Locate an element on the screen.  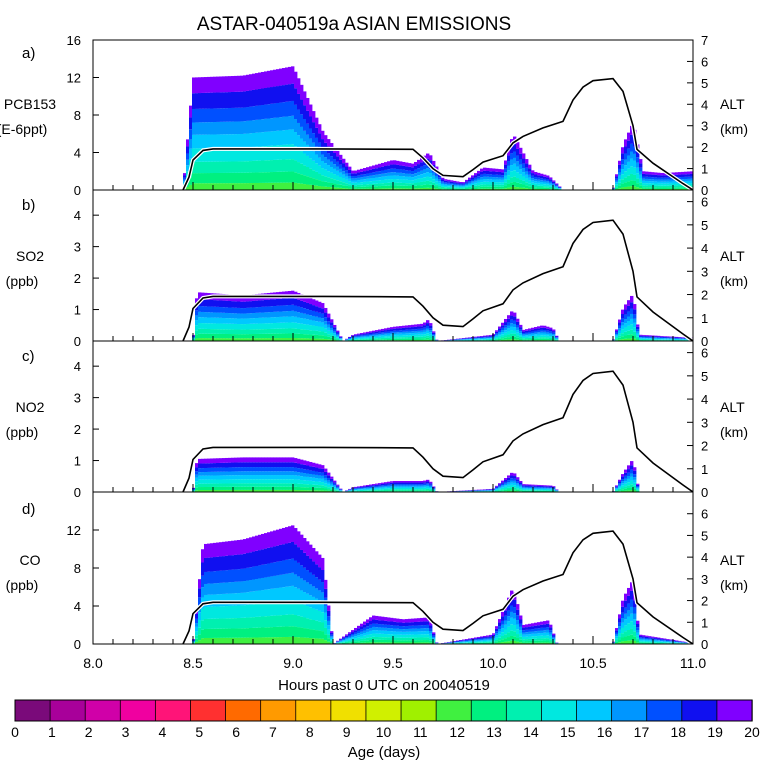
y-tick-label: 4 is located at coordinates (77, 366).